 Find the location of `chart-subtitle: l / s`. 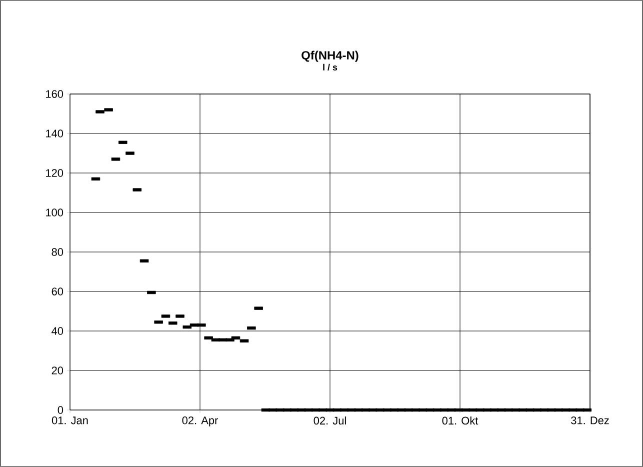

chart-subtitle: l / s is located at coordinates (330, 67).